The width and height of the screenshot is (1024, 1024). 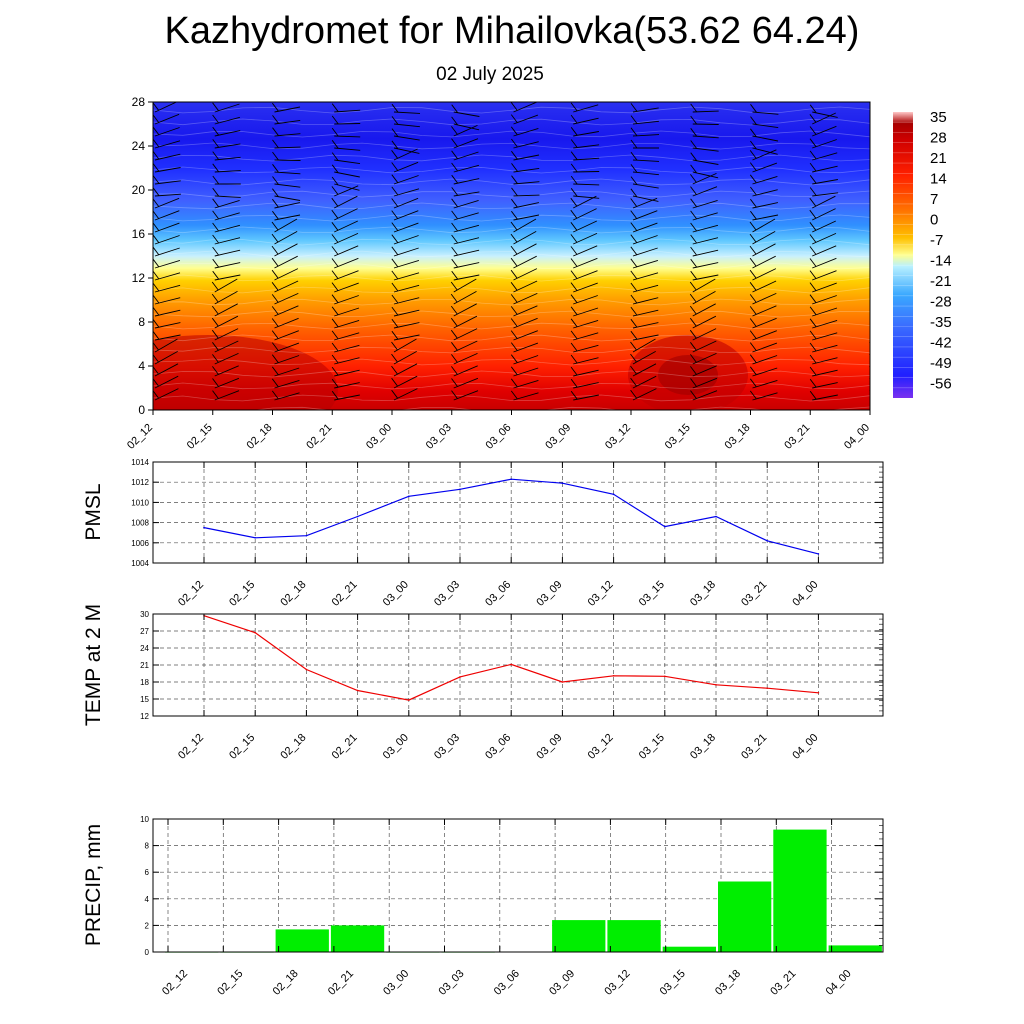 I want to click on x-tick-label: 03_15, so click(x=678, y=437).